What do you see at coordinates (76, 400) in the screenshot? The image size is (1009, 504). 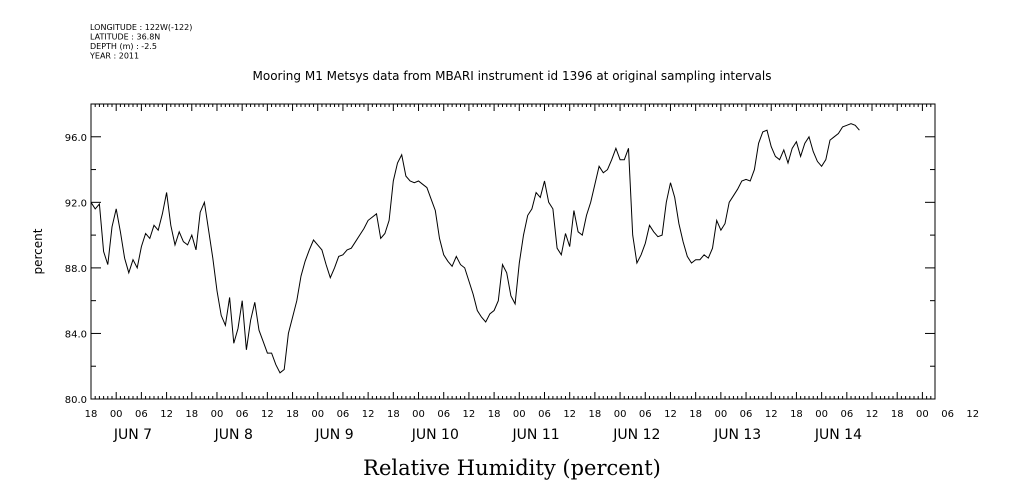 I see `y-tick-label: 80.0` at bounding box center [76, 400].